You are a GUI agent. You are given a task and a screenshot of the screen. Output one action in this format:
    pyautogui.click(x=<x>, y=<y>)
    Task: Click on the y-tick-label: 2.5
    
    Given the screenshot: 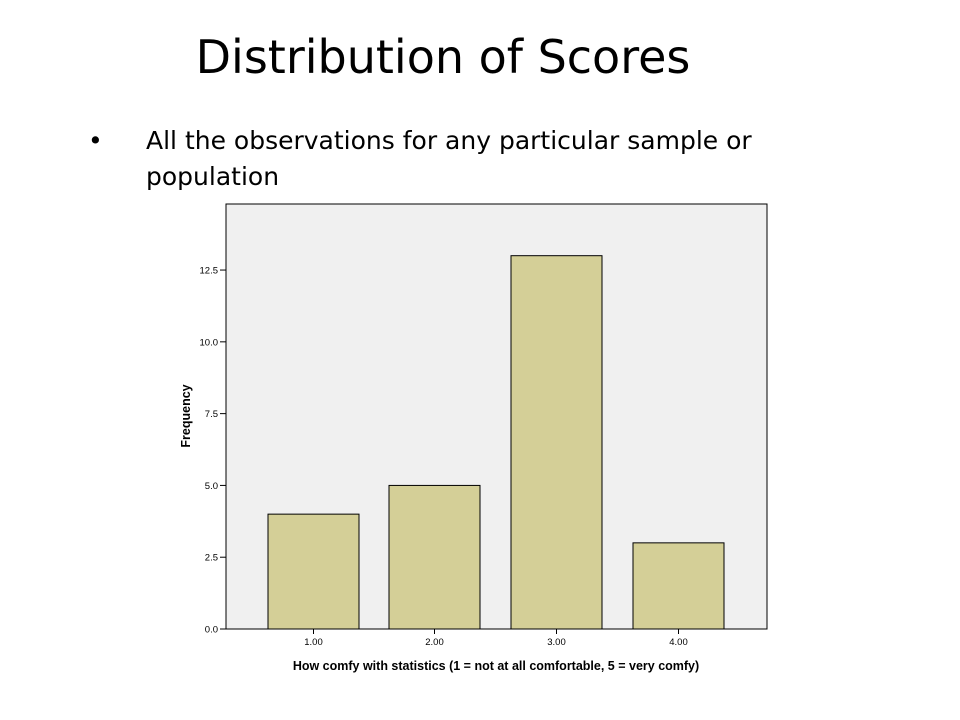 What is the action you would take?
    pyautogui.click(x=211, y=558)
    